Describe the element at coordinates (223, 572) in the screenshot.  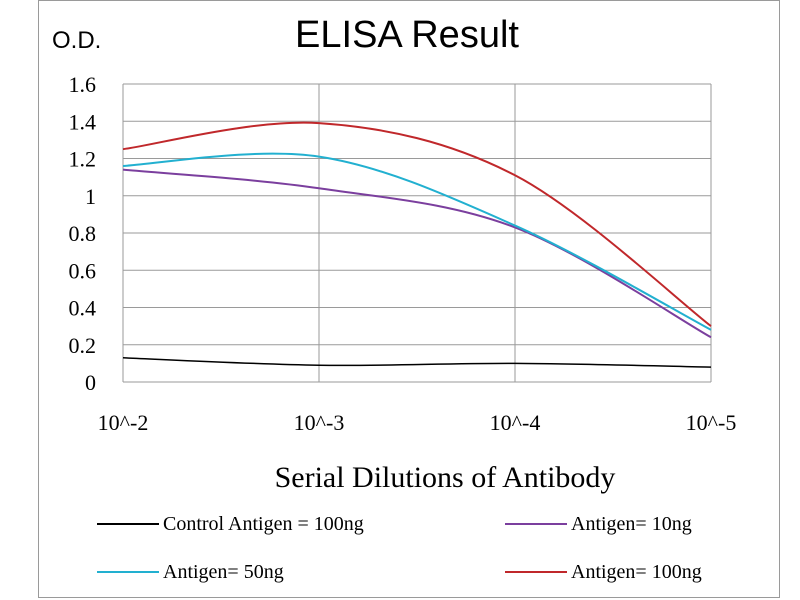
I see `legend-label: Antigen= 50ng` at that location.